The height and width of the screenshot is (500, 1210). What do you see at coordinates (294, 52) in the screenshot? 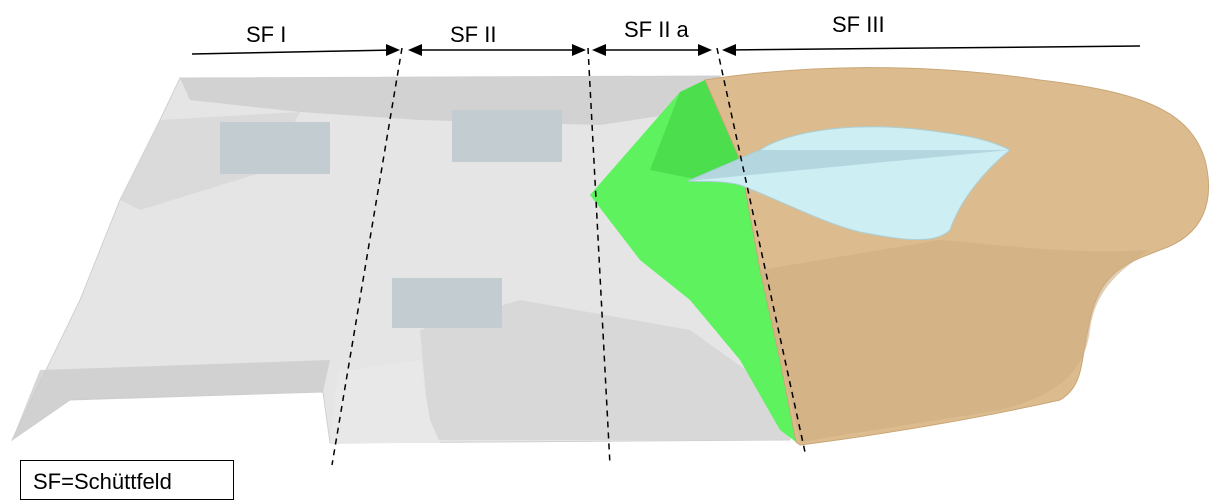
I see `dimension-line-sf1` at bounding box center [294, 52].